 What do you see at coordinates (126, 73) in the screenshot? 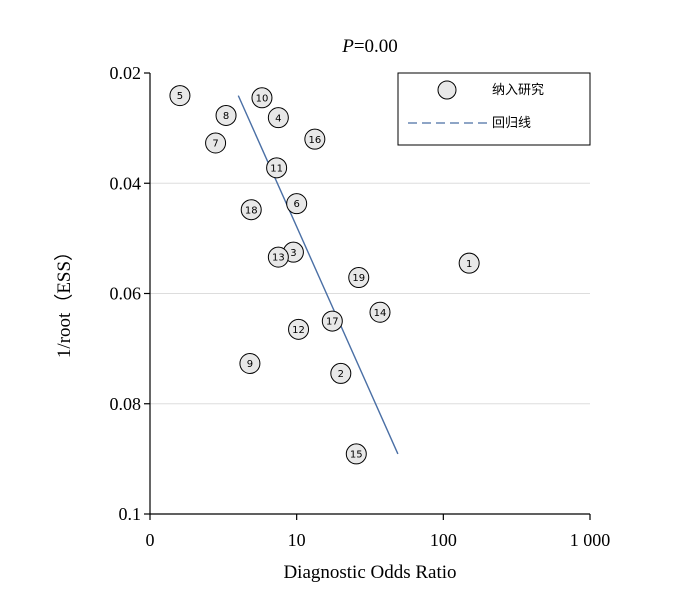
I see `y-tick-label: 0.02` at bounding box center [126, 73].